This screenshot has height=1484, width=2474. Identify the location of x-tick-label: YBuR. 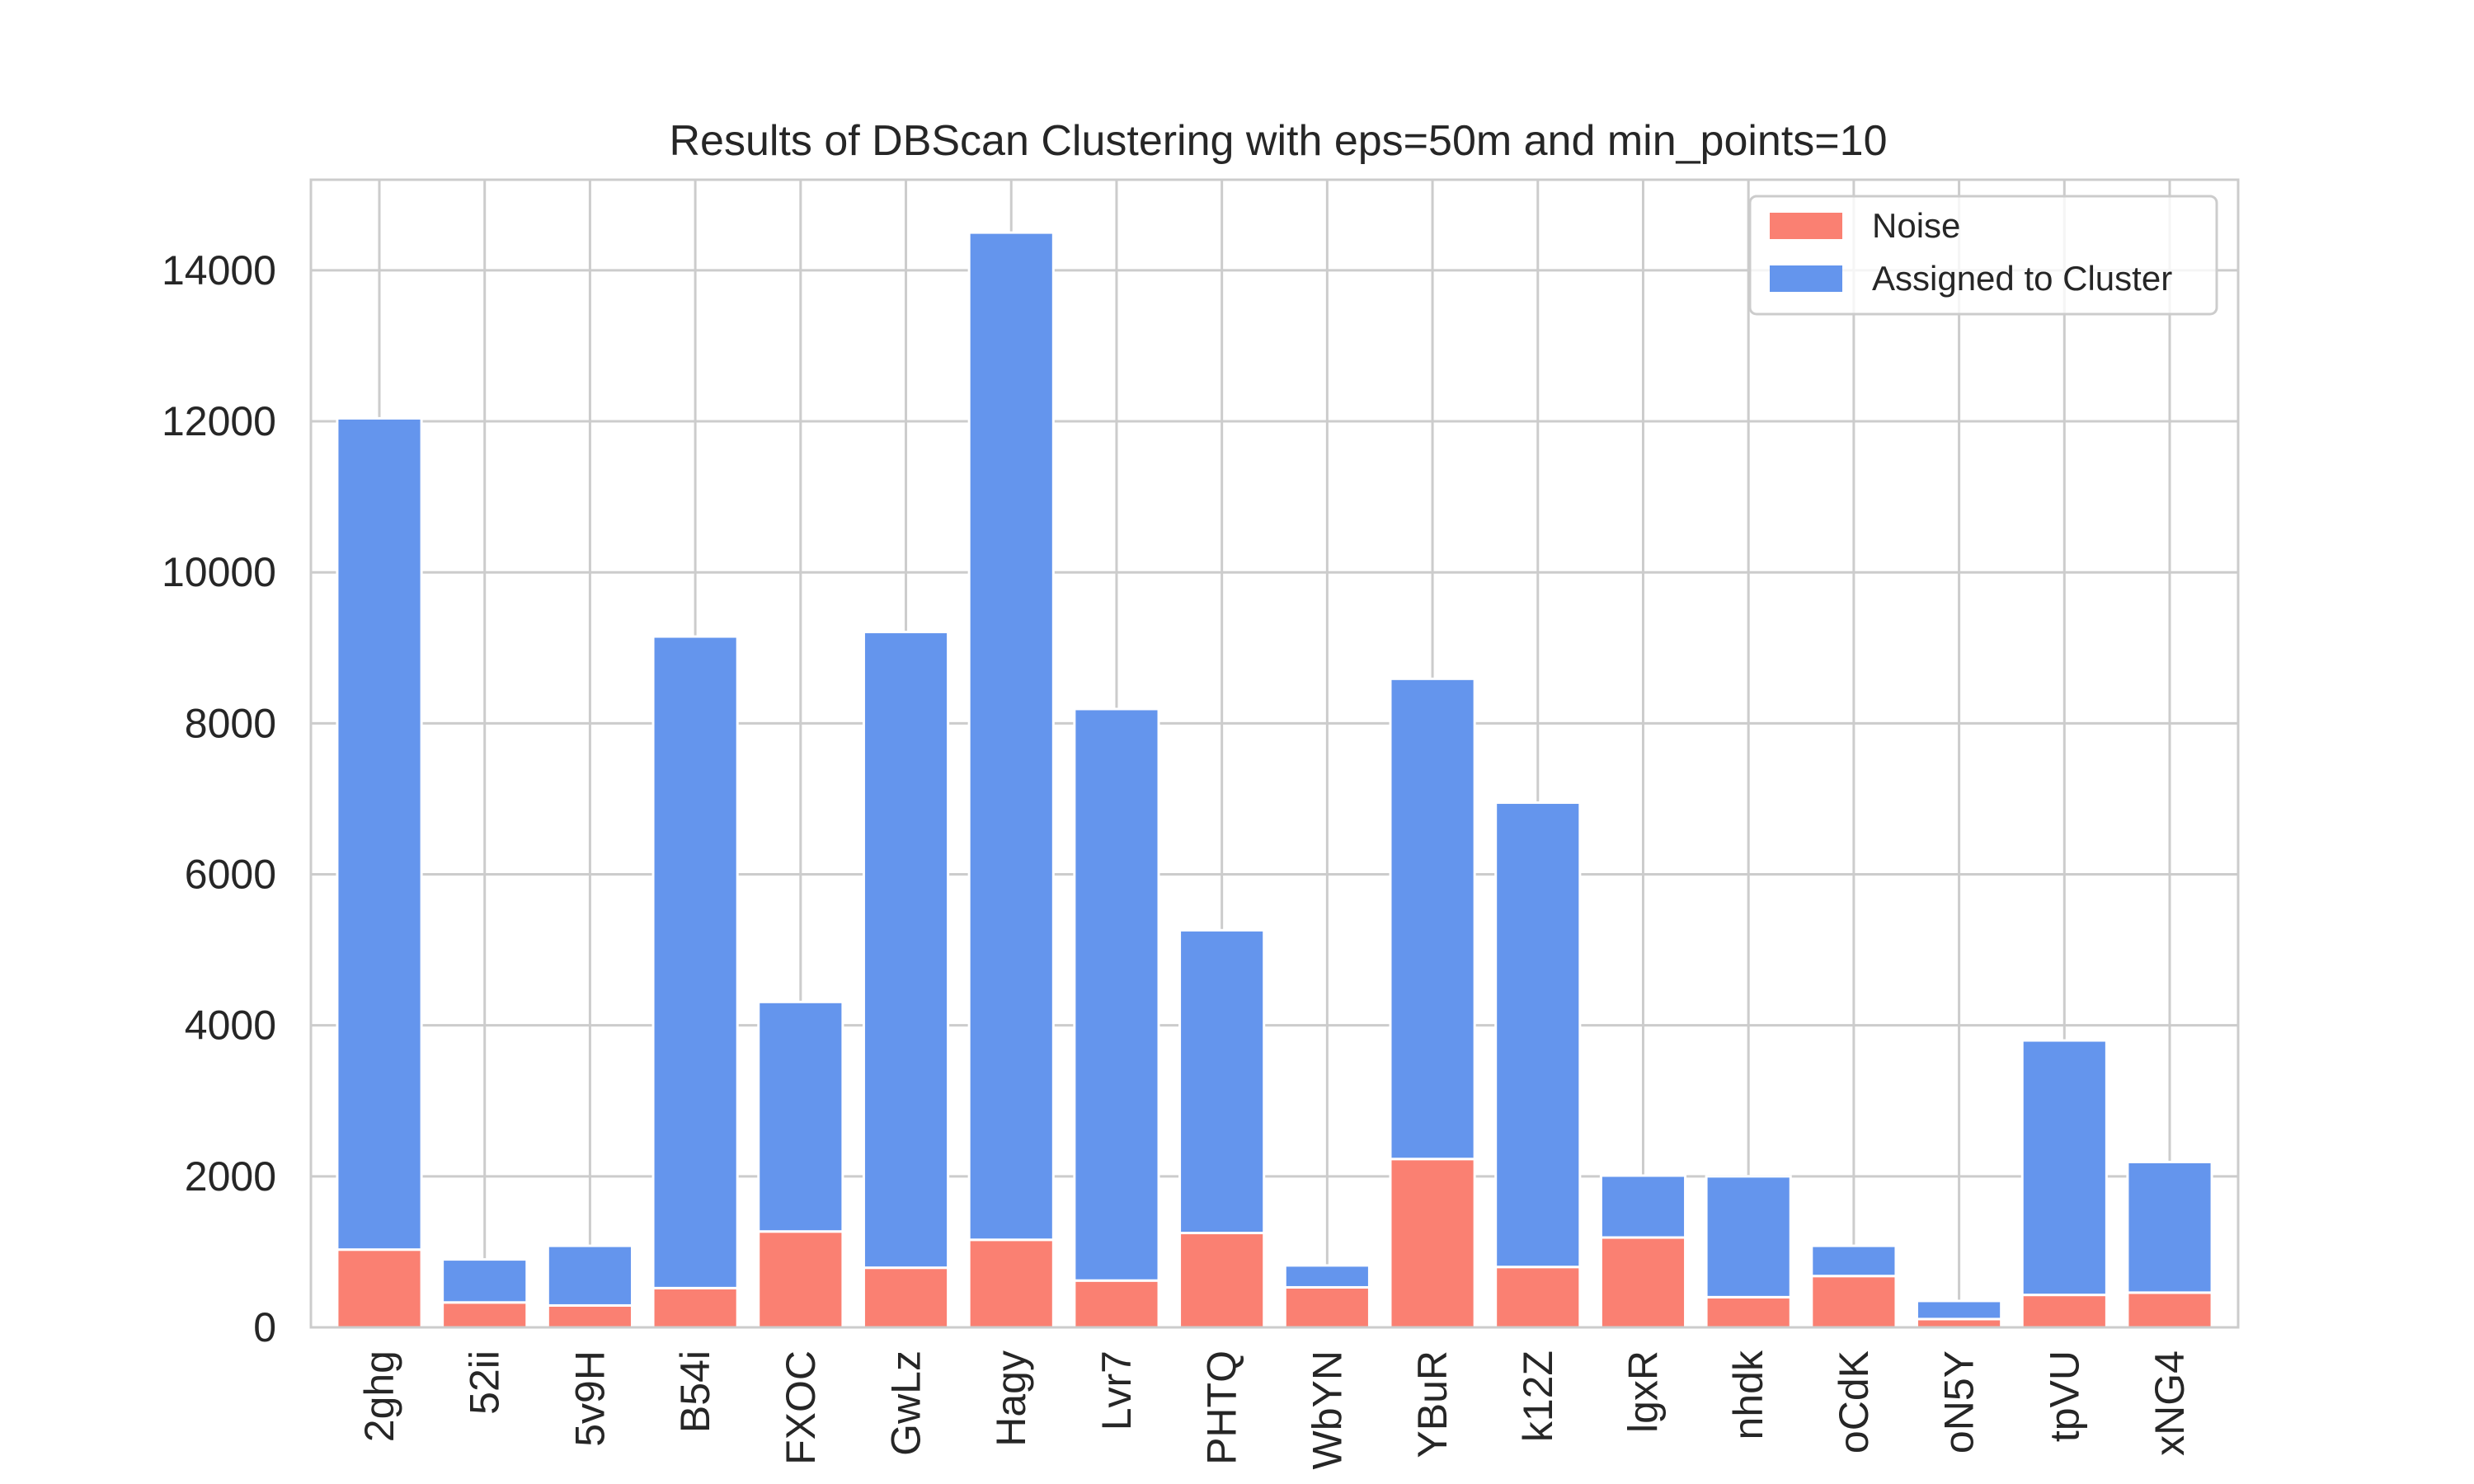
(1432, 1404).